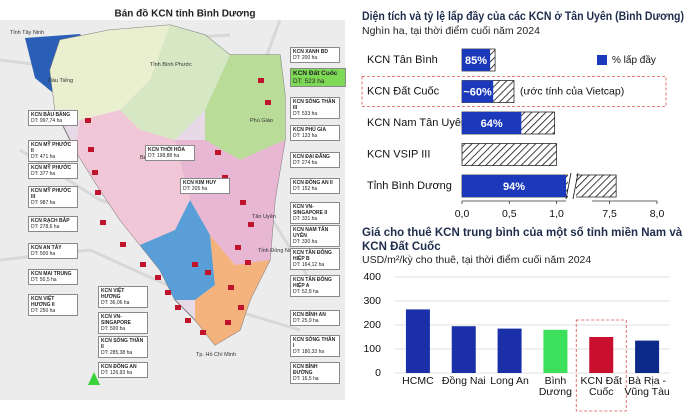 The width and height of the screenshot is (690, 412). Describe the element at coordinates (122, 344) in the screenshot. I see `park-name: KCN SÓNG THẦN II` at that location.